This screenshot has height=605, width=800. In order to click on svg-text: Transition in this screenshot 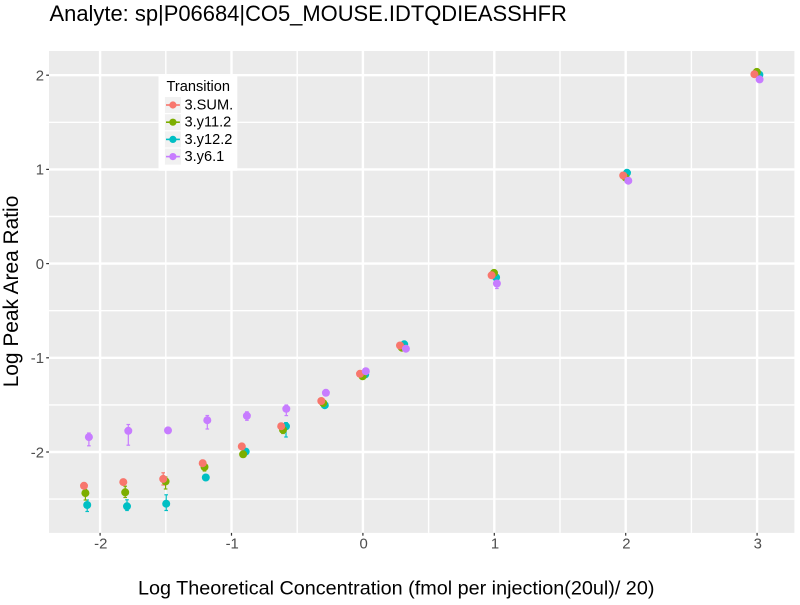, I will do `click(199, 87)`.